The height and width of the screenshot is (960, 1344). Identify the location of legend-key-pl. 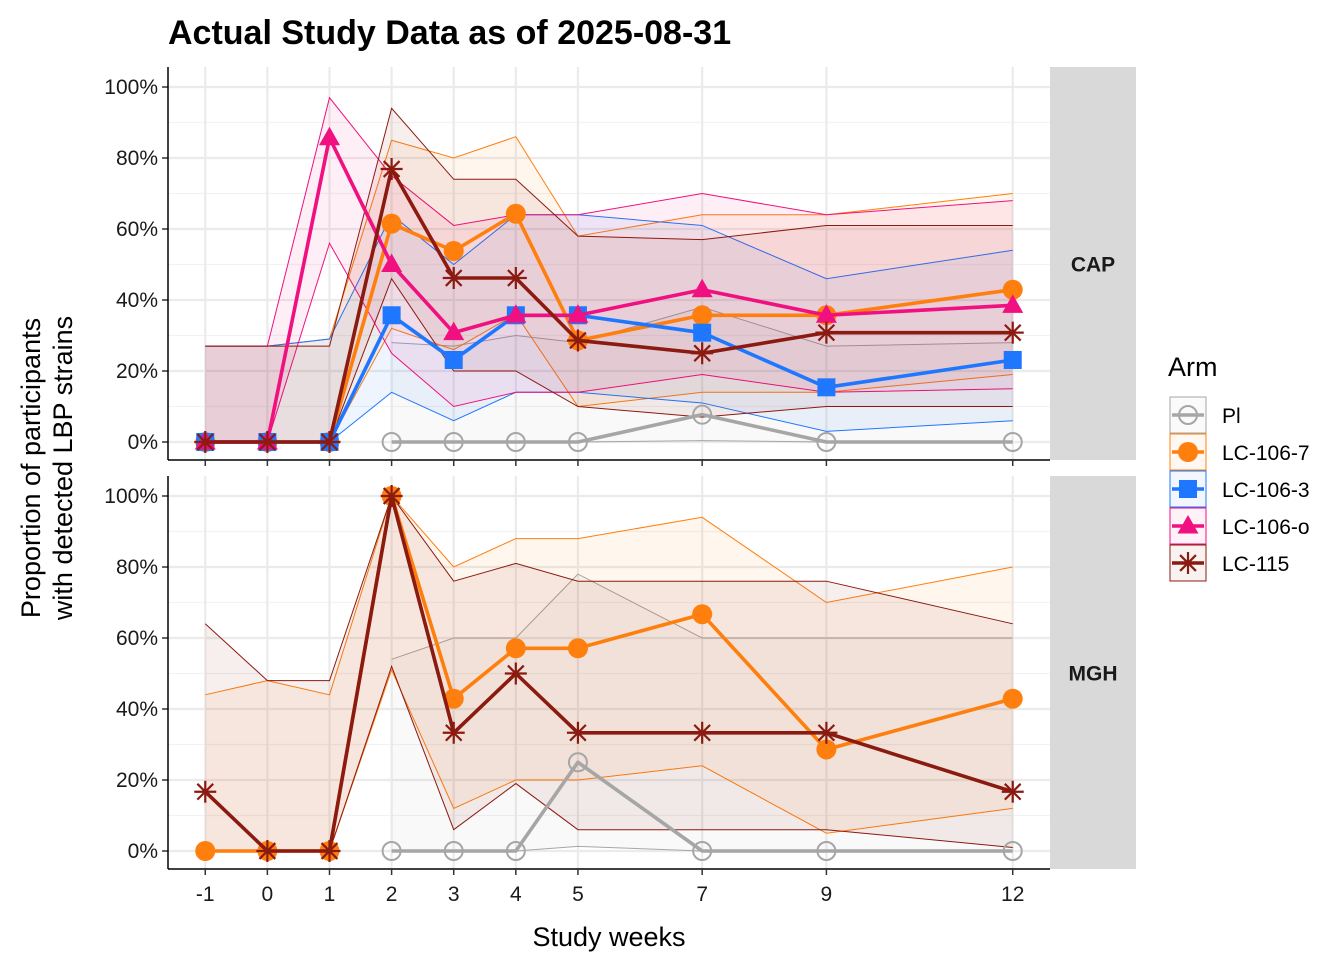
(1188, 415).